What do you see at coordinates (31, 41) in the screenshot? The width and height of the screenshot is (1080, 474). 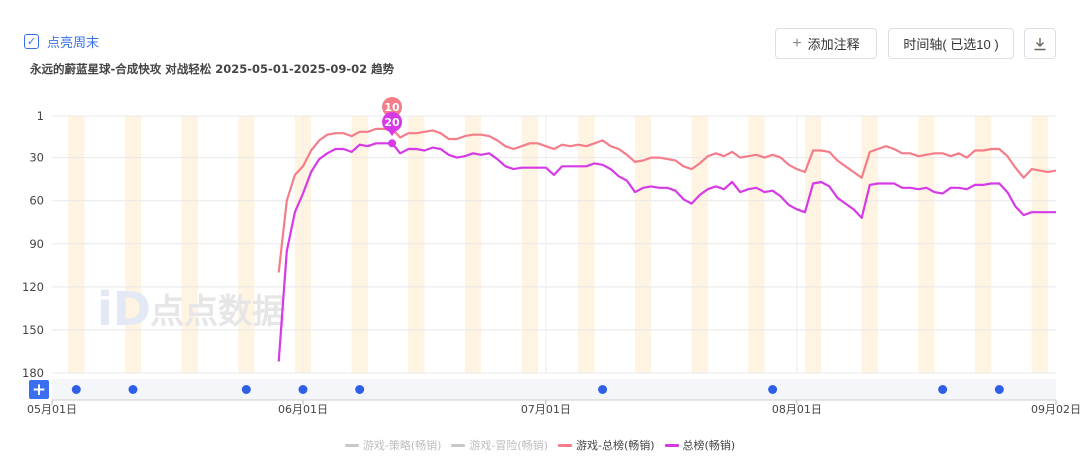 I see `checkbox-checked-icon: ✓` at bounding box center [31, 41].